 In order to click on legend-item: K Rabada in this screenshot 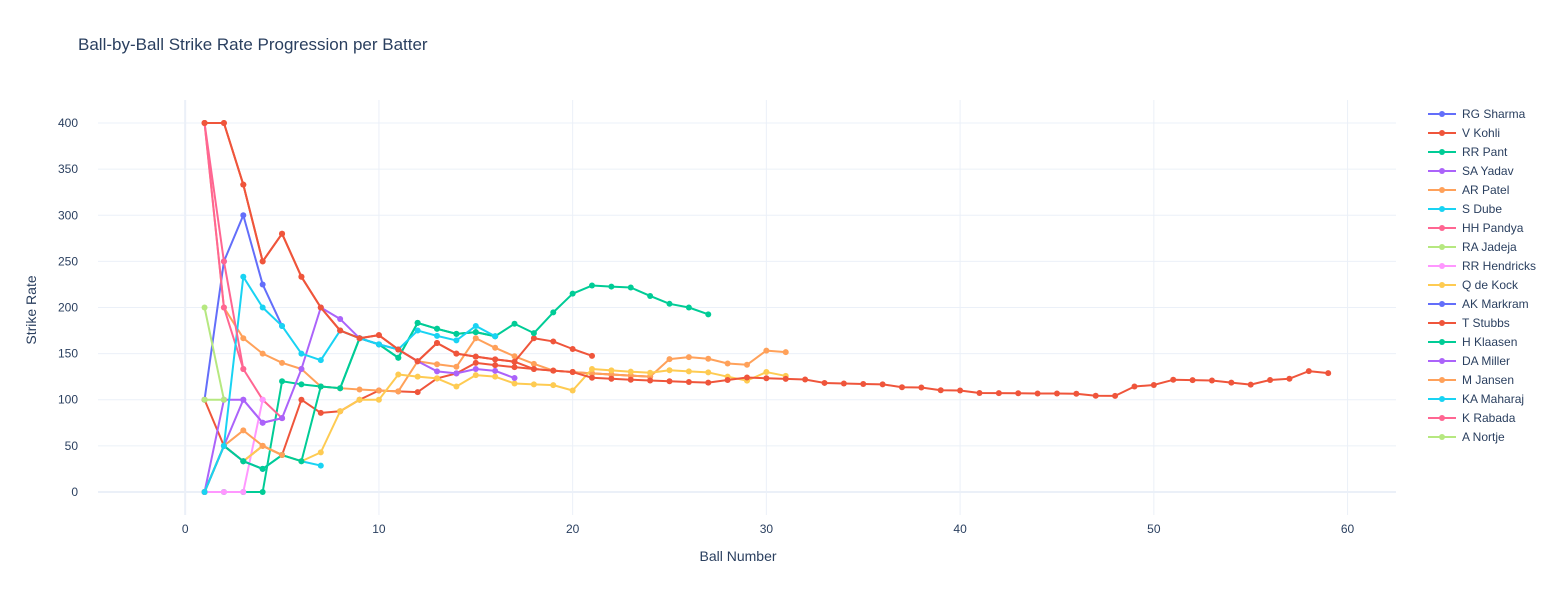, I will do `click(1472, 418)`.